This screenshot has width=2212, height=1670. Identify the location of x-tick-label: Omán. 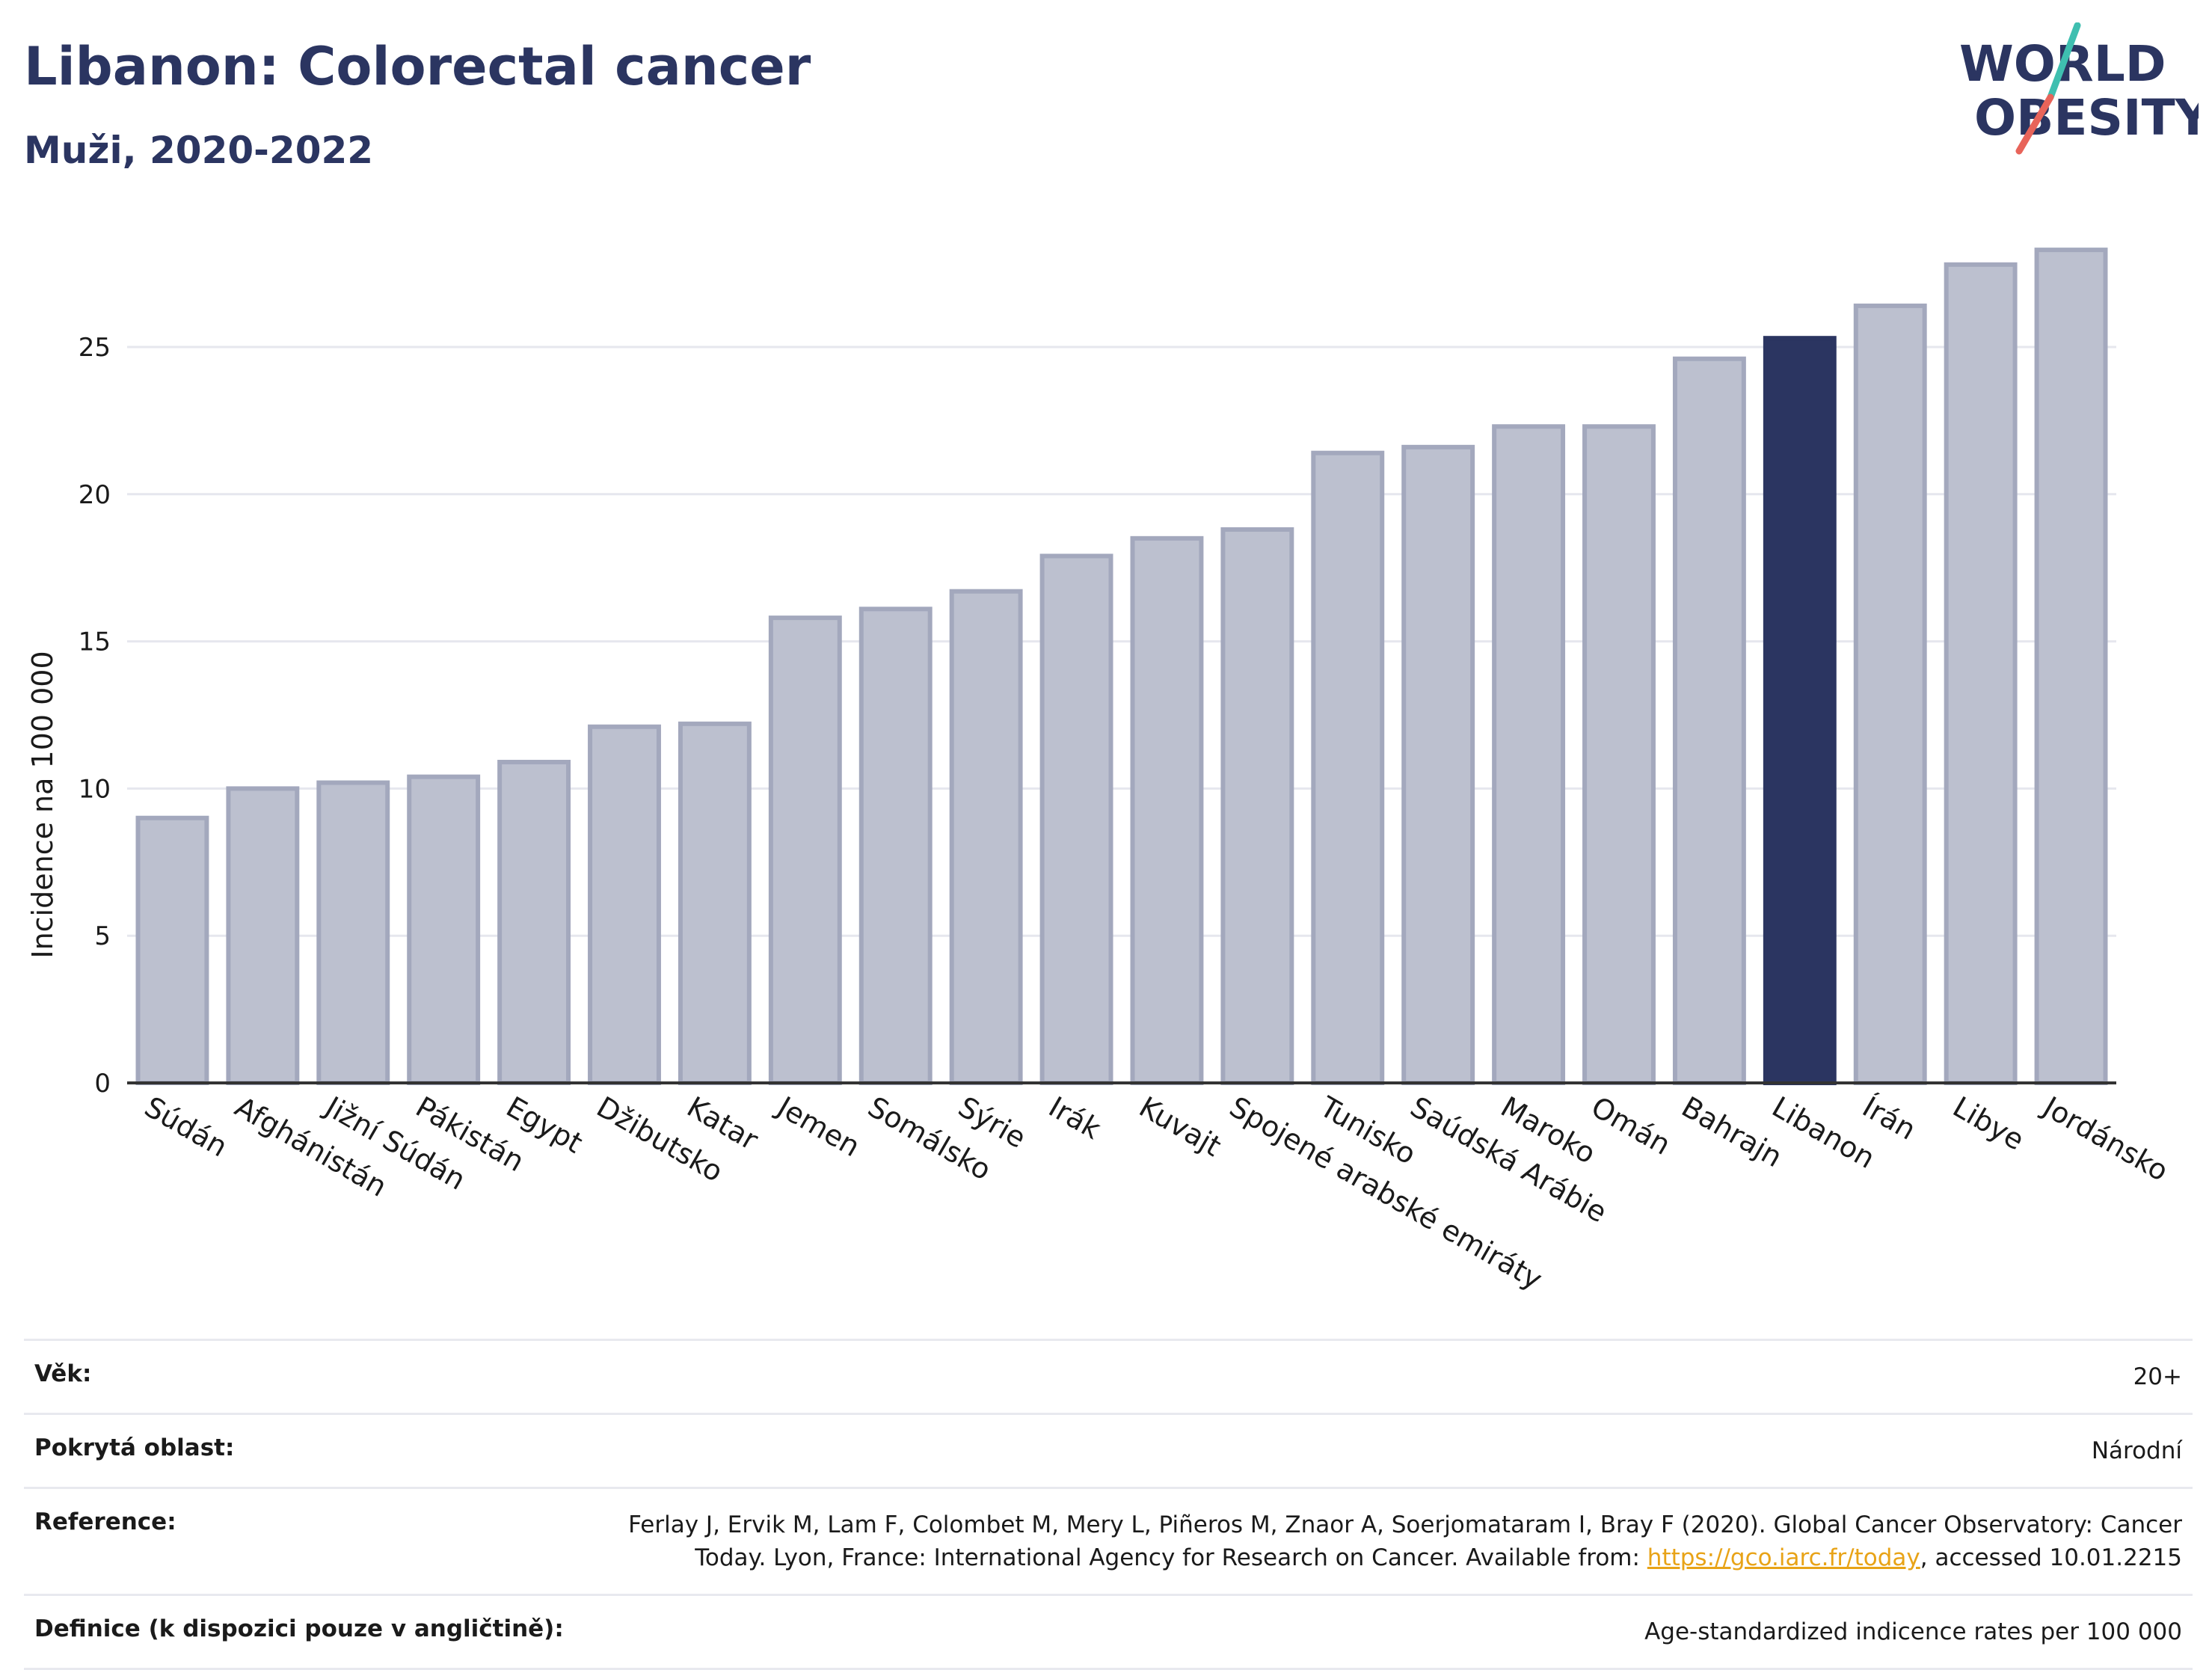
(1631, 1125).